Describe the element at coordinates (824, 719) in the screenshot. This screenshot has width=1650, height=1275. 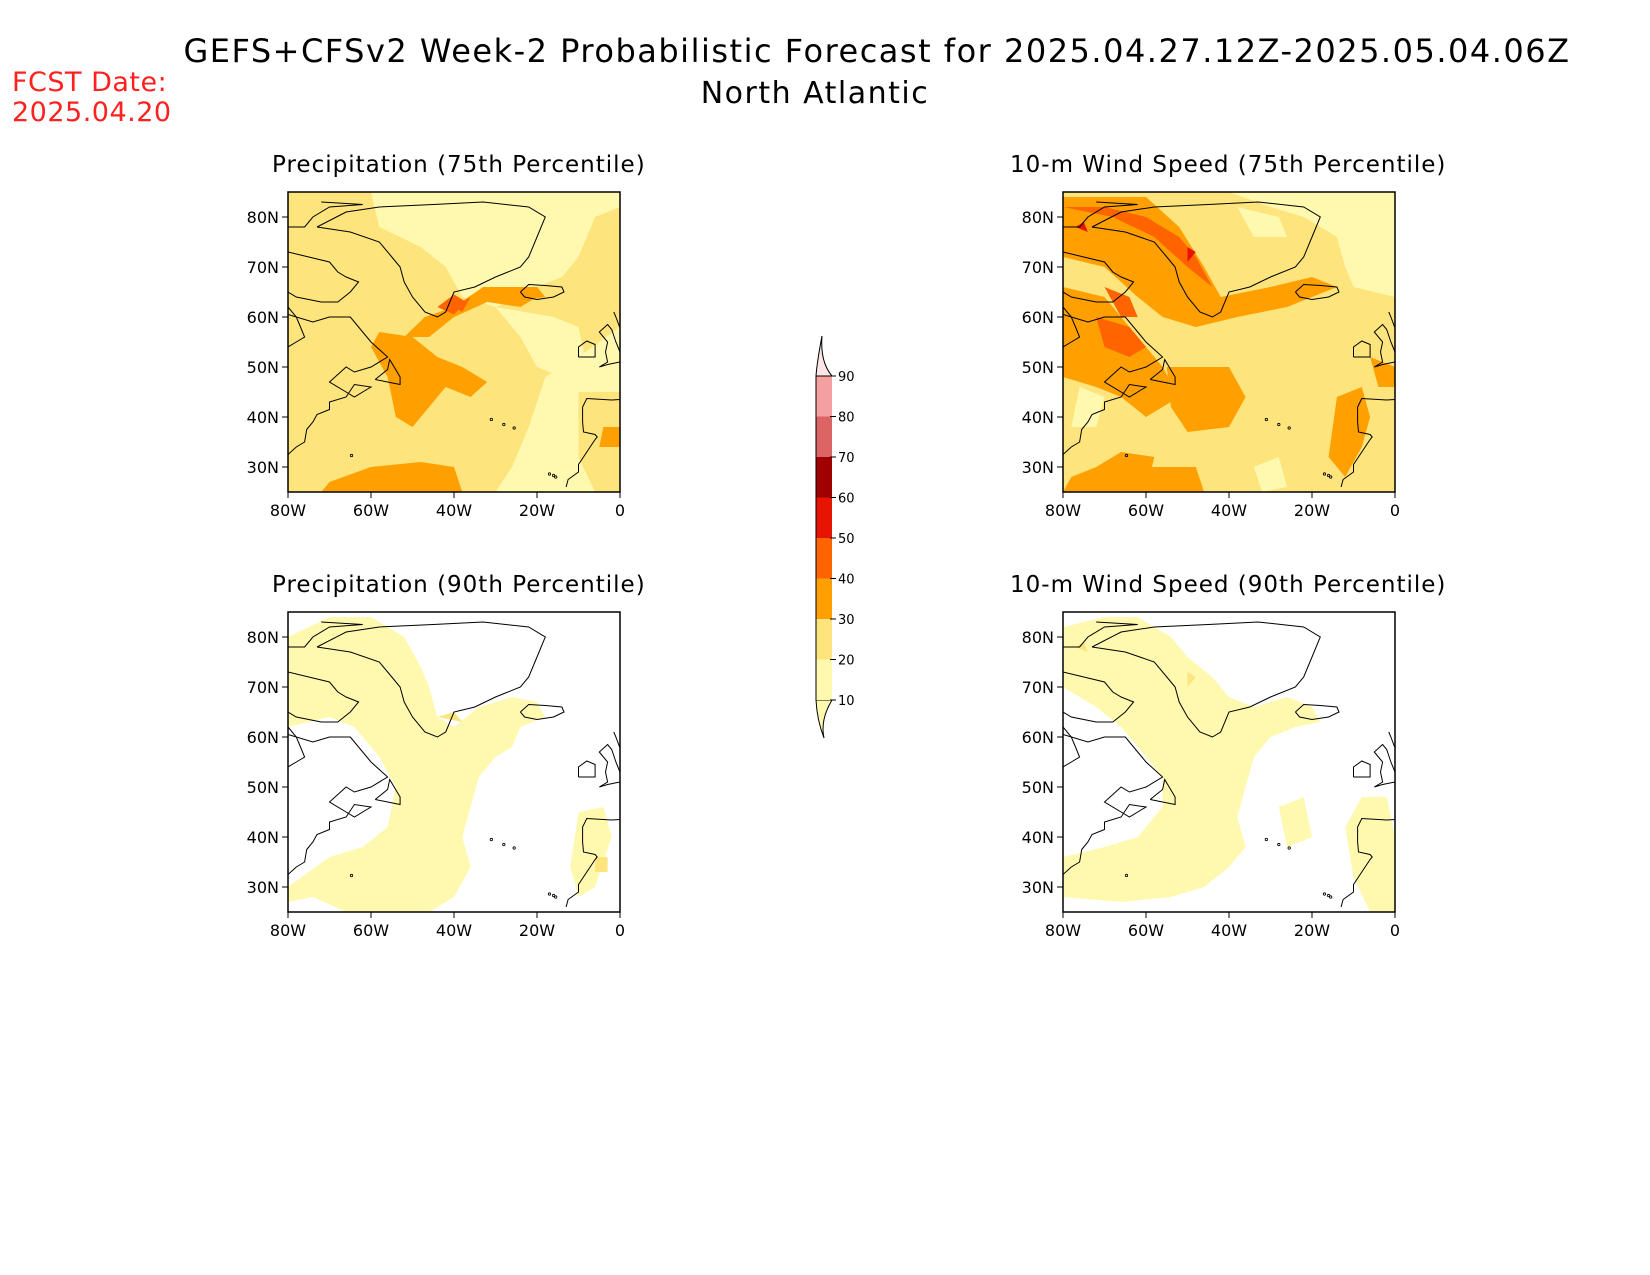
I see `colorbar-low-extension` at that location.